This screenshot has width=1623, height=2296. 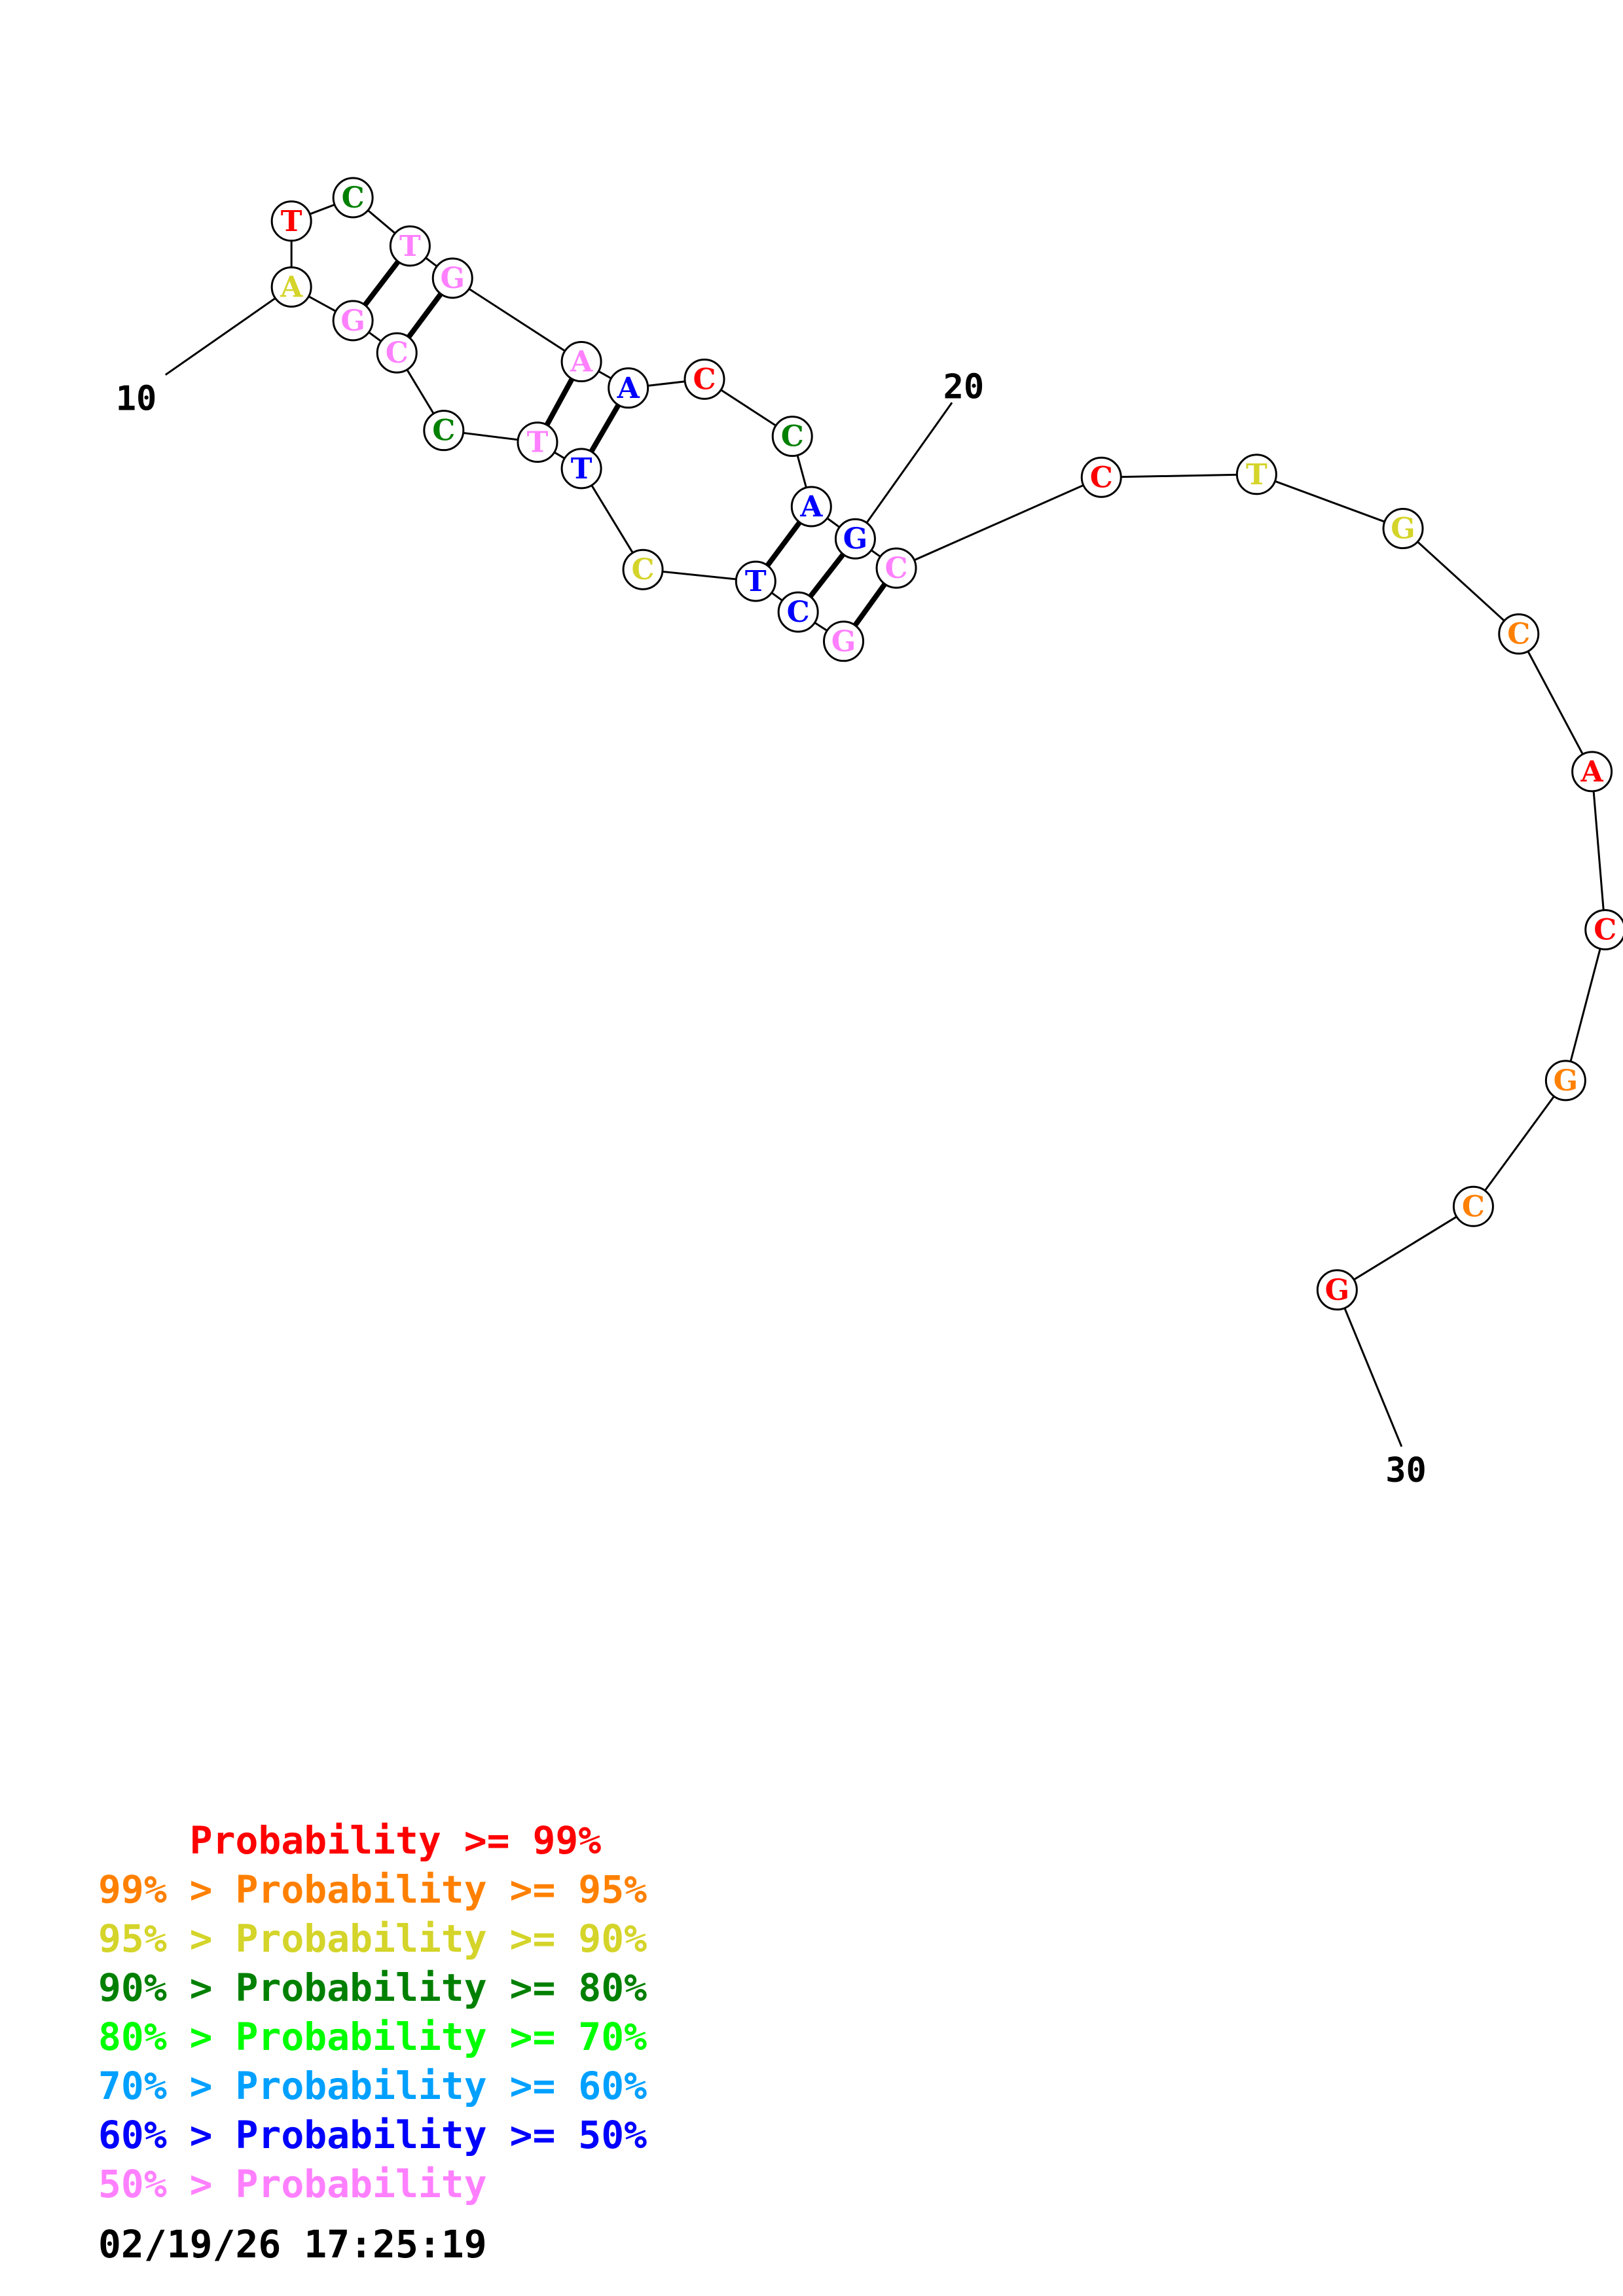 What do you see at coordinates (372, 2086) in the screenshot?
I see `legend-row: 70% > Probability >= 60%` at bounding box center [372, 2086].